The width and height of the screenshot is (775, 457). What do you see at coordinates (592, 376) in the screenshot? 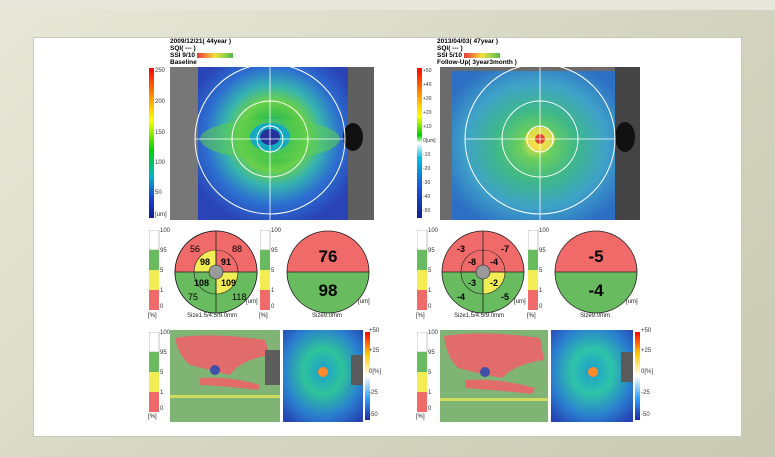
I see `right-deviation-map` at bounding box center [592, 376].